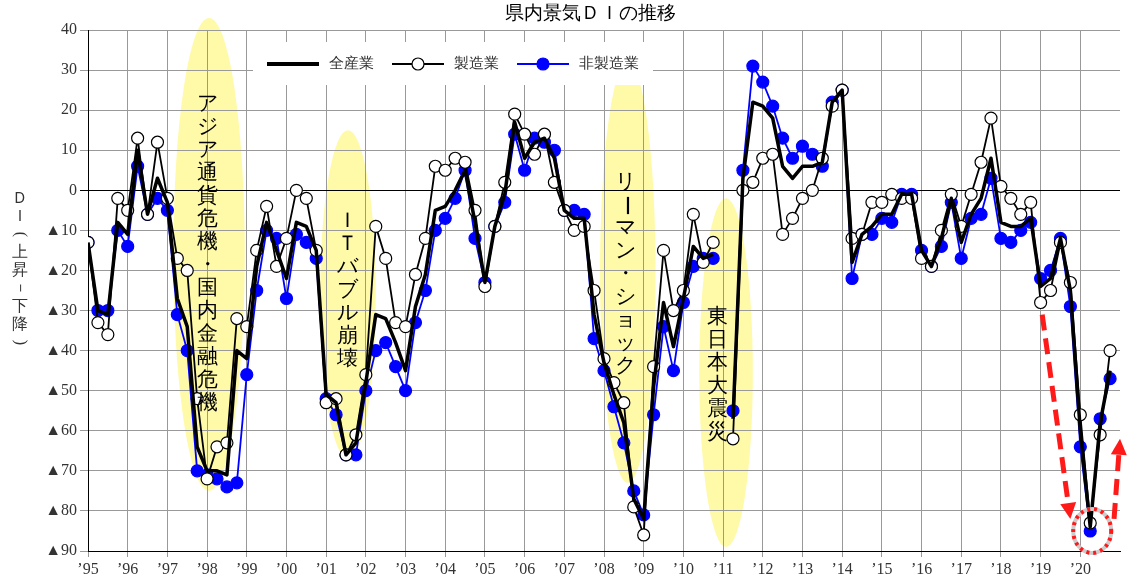 This screenshot has width=1128, height=579. What do you see at coordinates (69, 149) in the screenshot?
I see `y-tick-label: 10` at bounding box center [69, 149].